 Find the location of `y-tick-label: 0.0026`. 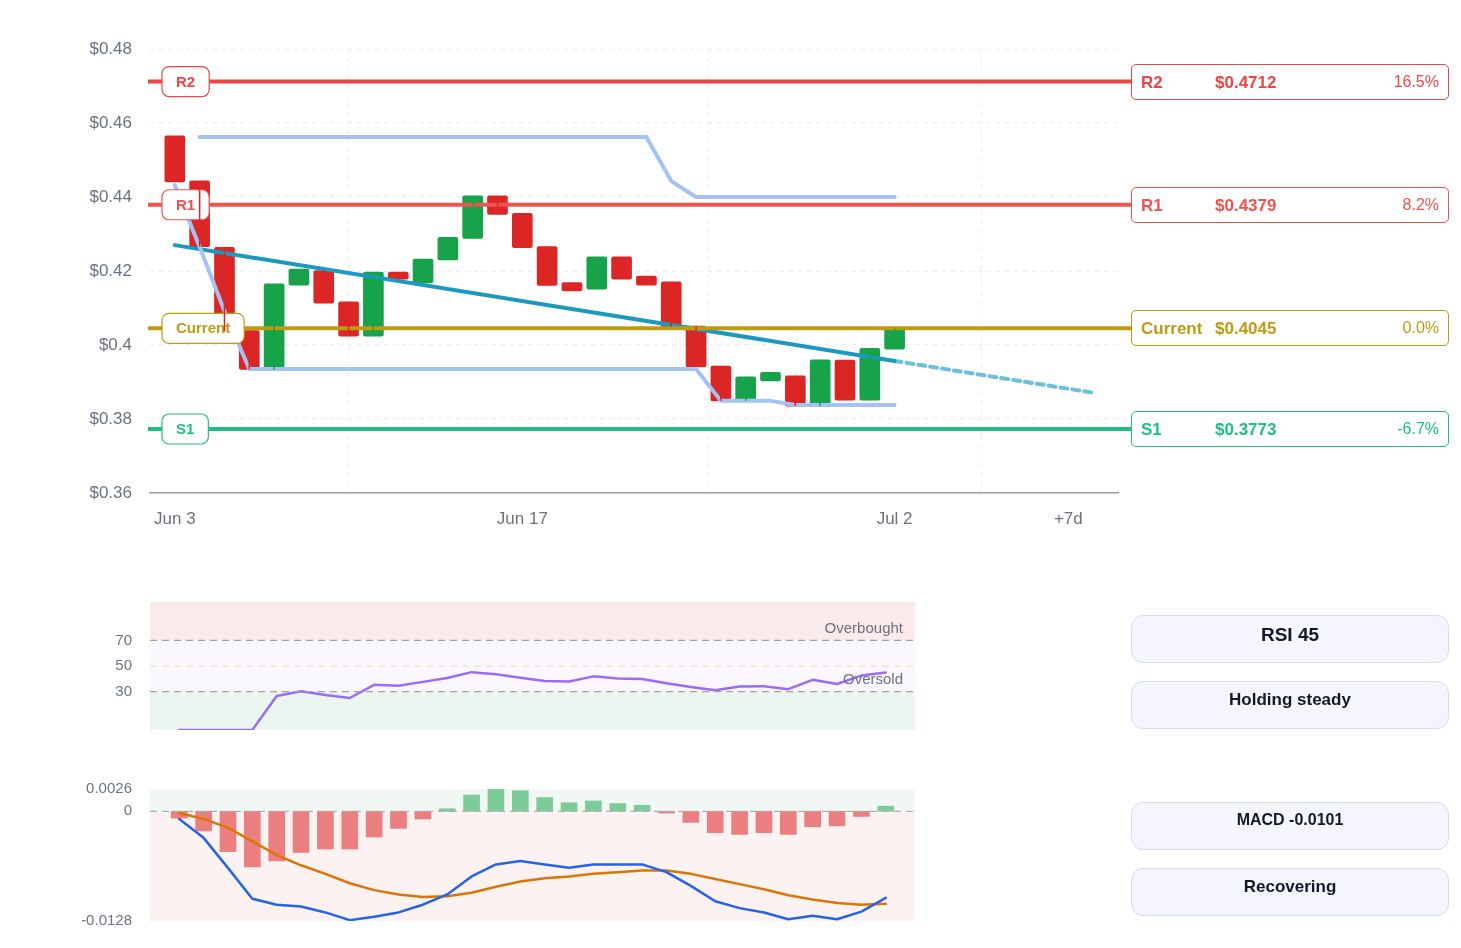

y-tick-label: 0.0026 is located at coordinates (109, 788).